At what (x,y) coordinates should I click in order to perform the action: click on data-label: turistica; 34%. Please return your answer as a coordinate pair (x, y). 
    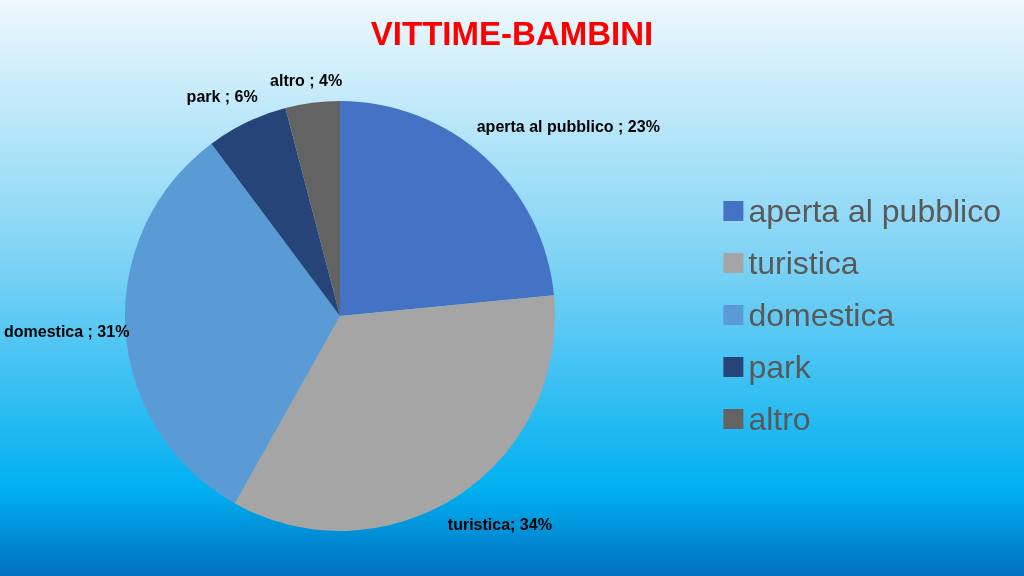
    Looking at the image, I should click on (499, 525).